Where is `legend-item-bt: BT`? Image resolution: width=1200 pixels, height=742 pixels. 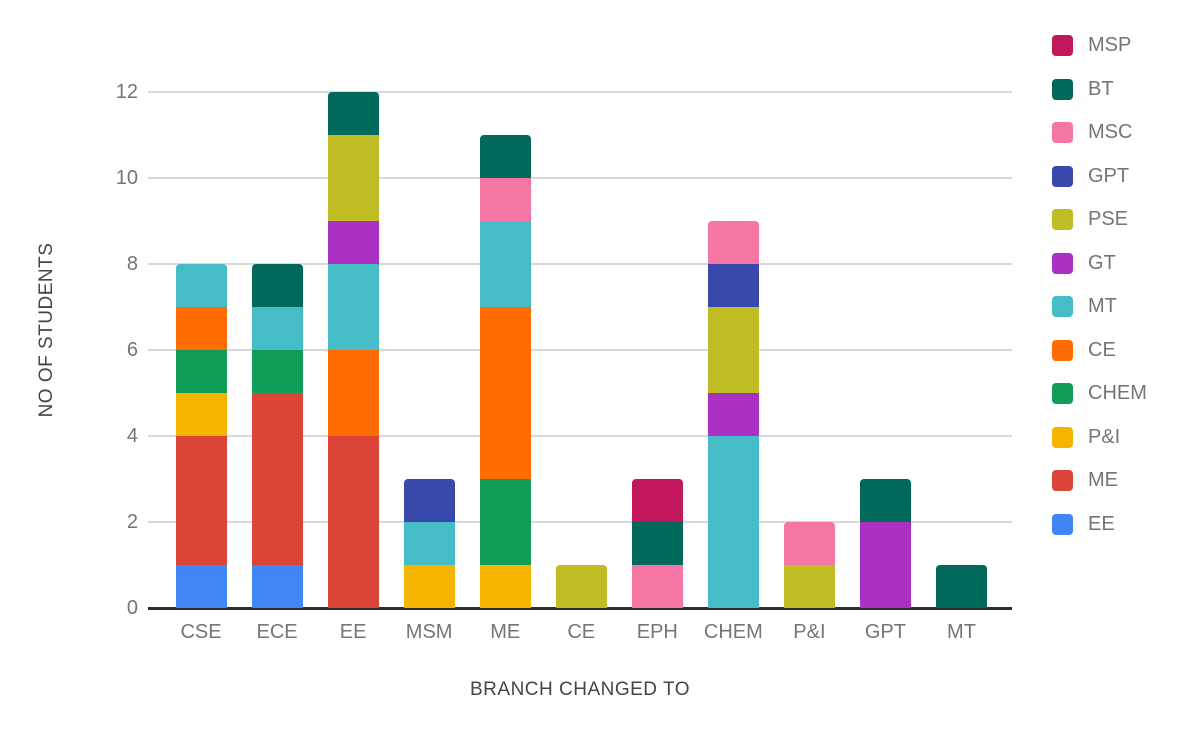
legend-item-bt: BT is located at coordinates (1099, 88).